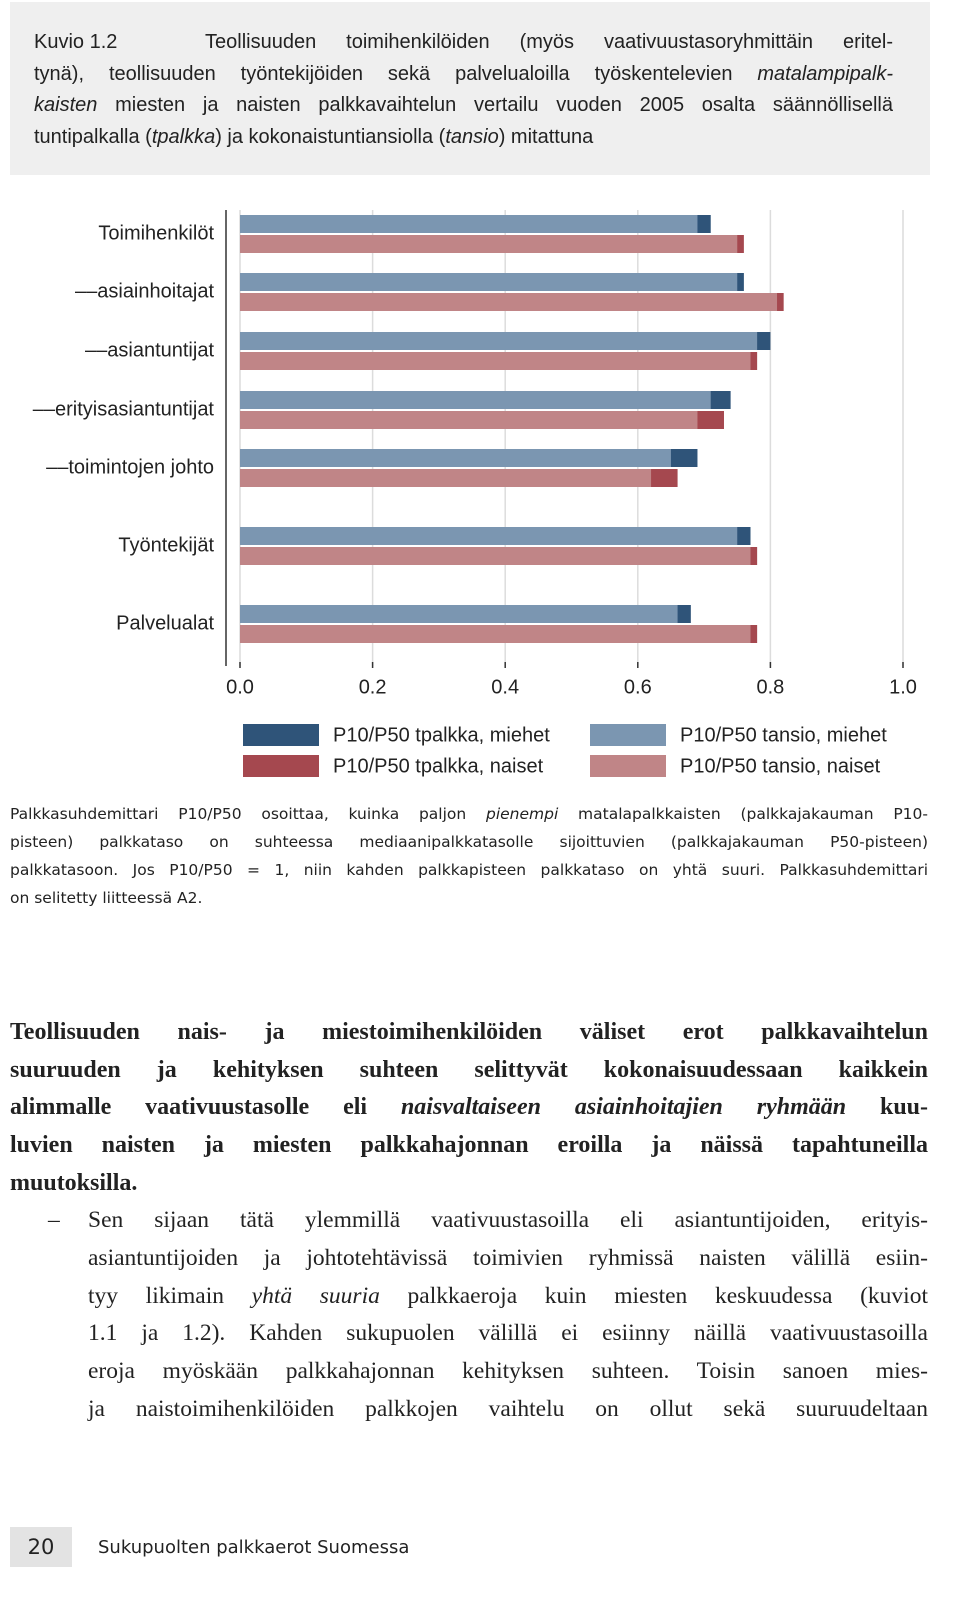 This screenshot has height=1611, width=960. What do you see at coordinates (903, 687) in the screenshot?
I see `x-tick-label: 1.0` at bounding box center [903, 687].